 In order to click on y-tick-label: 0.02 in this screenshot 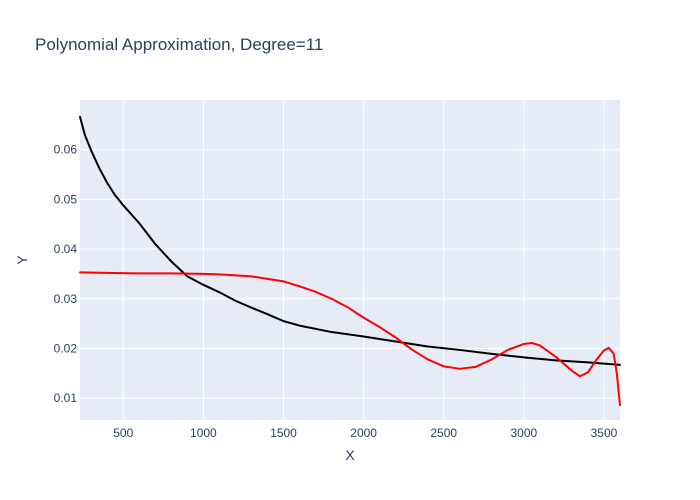, I will do `click(66, 348)`.